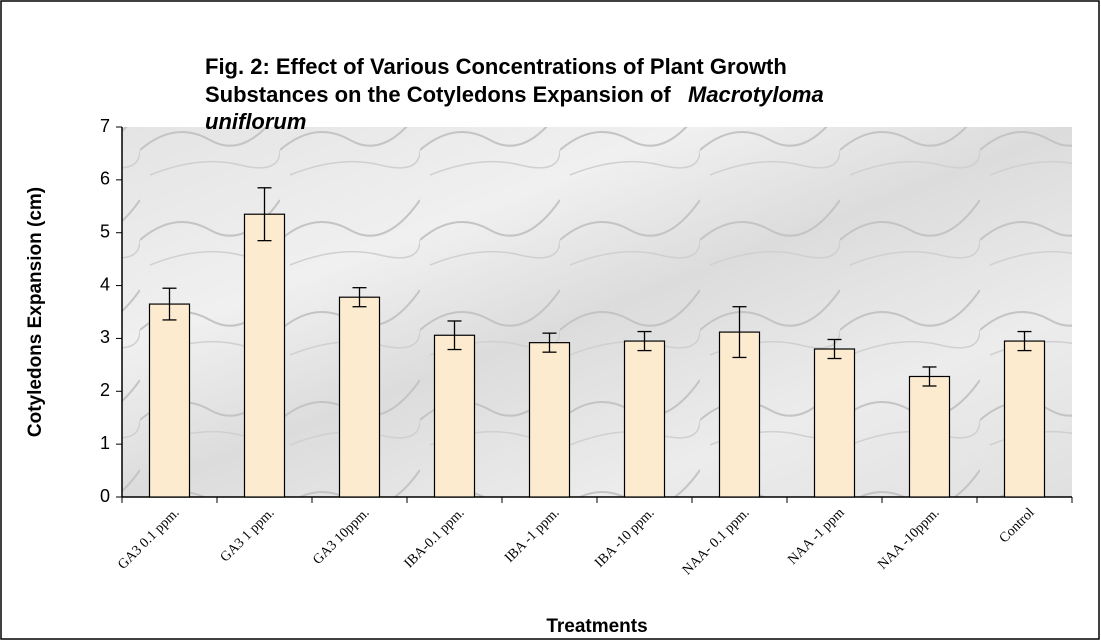  Describe the element at coordinates (35, 312) in the screenshot. I see `y-axis-label: Cotyledons Expansion (cm)` at that location.